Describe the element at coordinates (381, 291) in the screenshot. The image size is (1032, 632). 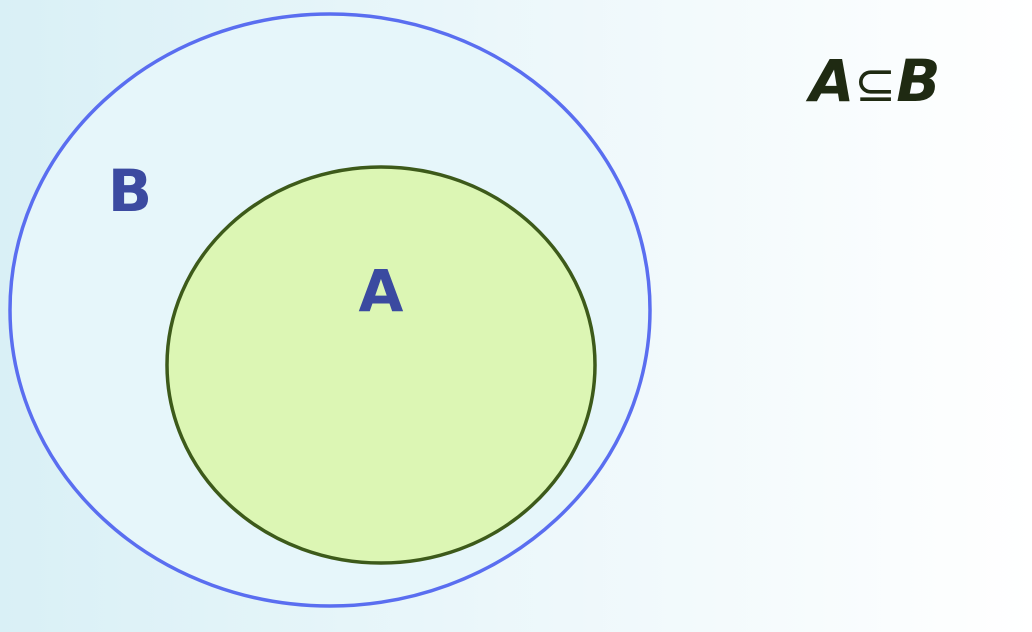
I see `set-a-label: A` at that location.